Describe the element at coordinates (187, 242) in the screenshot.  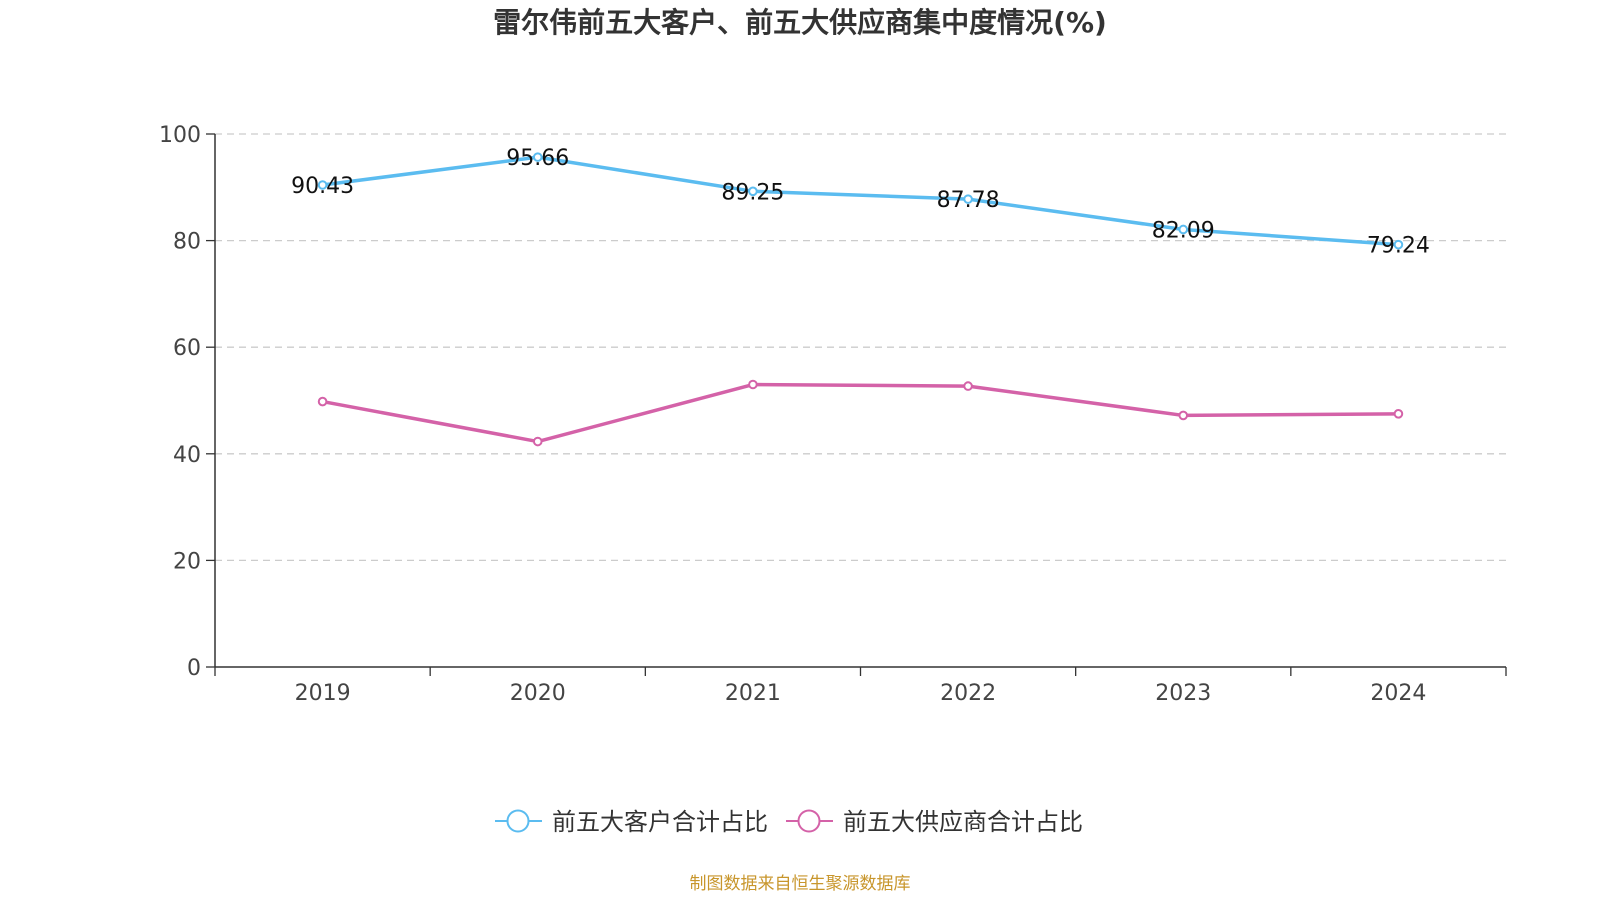
I see `y-tick-label: 80` at that location.